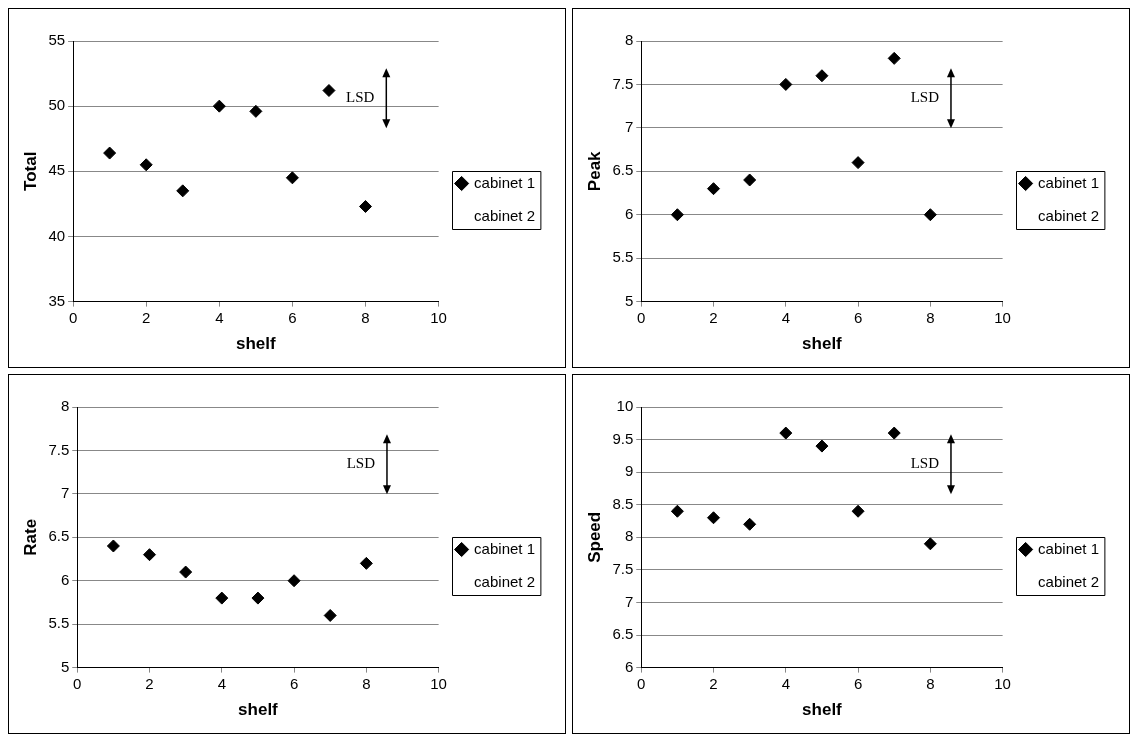 Image resolution: width=1132 pixels, height=742 pixels. I want to click on y-tick-label: 55, so click(57, 40).